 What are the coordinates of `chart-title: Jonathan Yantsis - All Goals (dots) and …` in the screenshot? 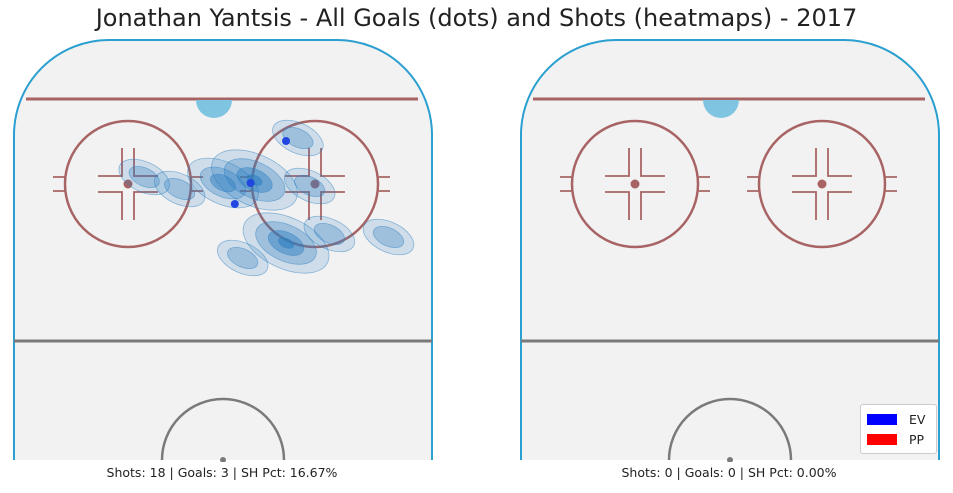 It's located at (476, 18).